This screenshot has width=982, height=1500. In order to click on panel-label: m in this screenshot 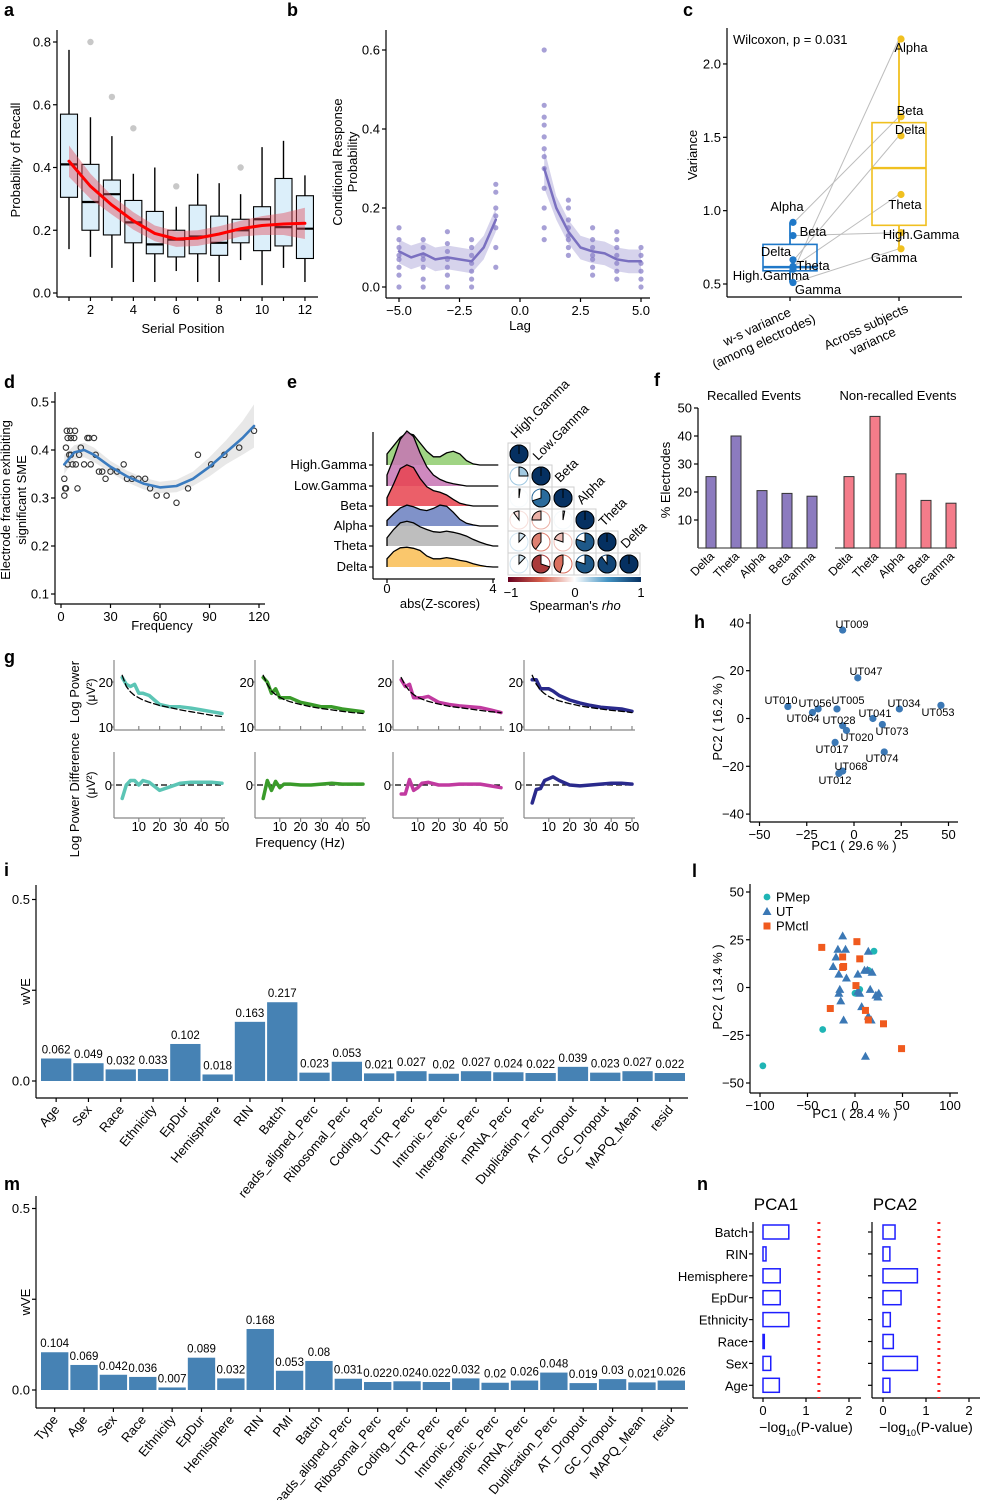, I will do `click(12, 1184)`.